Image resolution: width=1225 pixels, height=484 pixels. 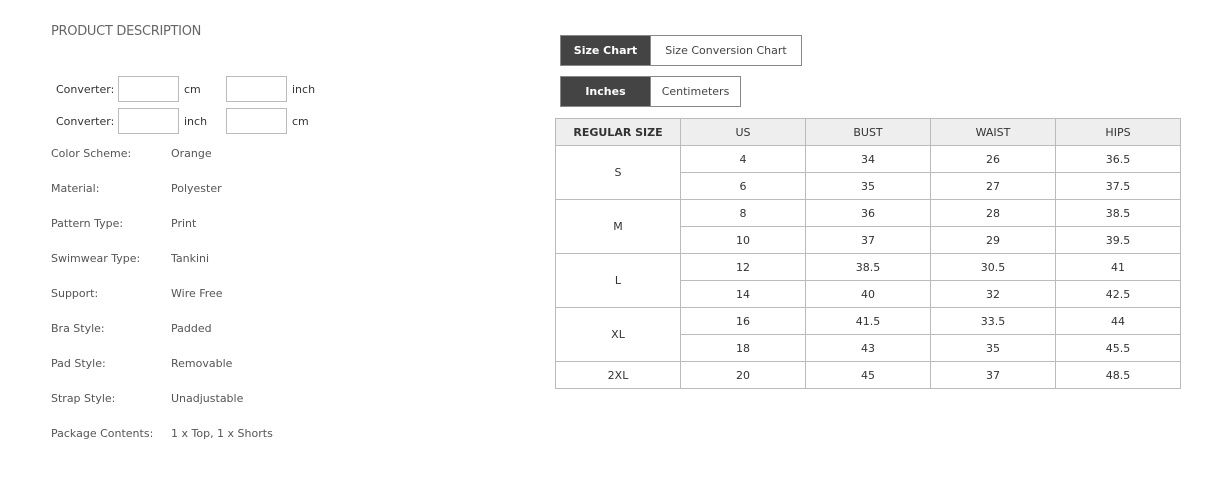 I want to click on table-row: S 4 34 26 36.5, so click(x=868, y=172).